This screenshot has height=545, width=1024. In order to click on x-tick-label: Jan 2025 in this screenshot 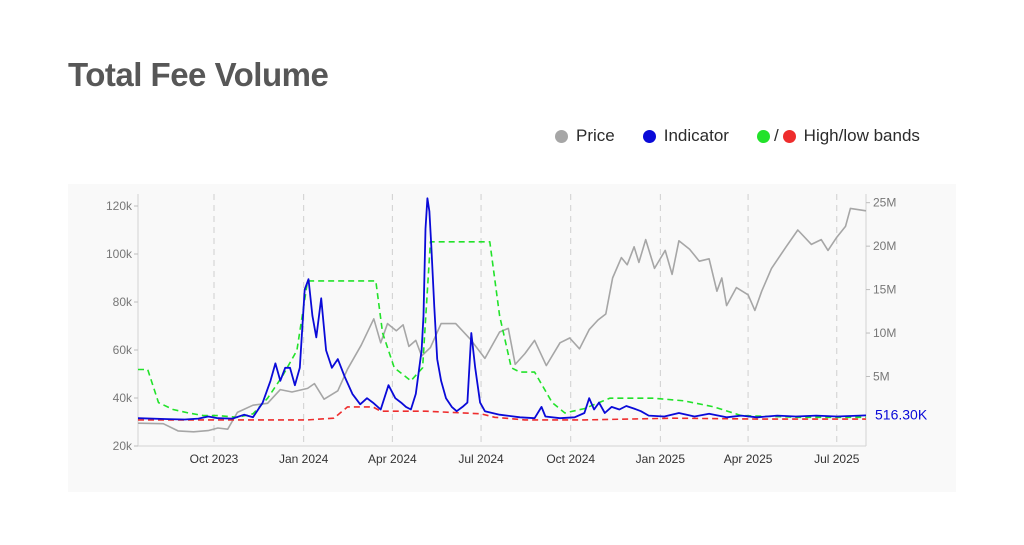, I will do `click(661, 459)`.